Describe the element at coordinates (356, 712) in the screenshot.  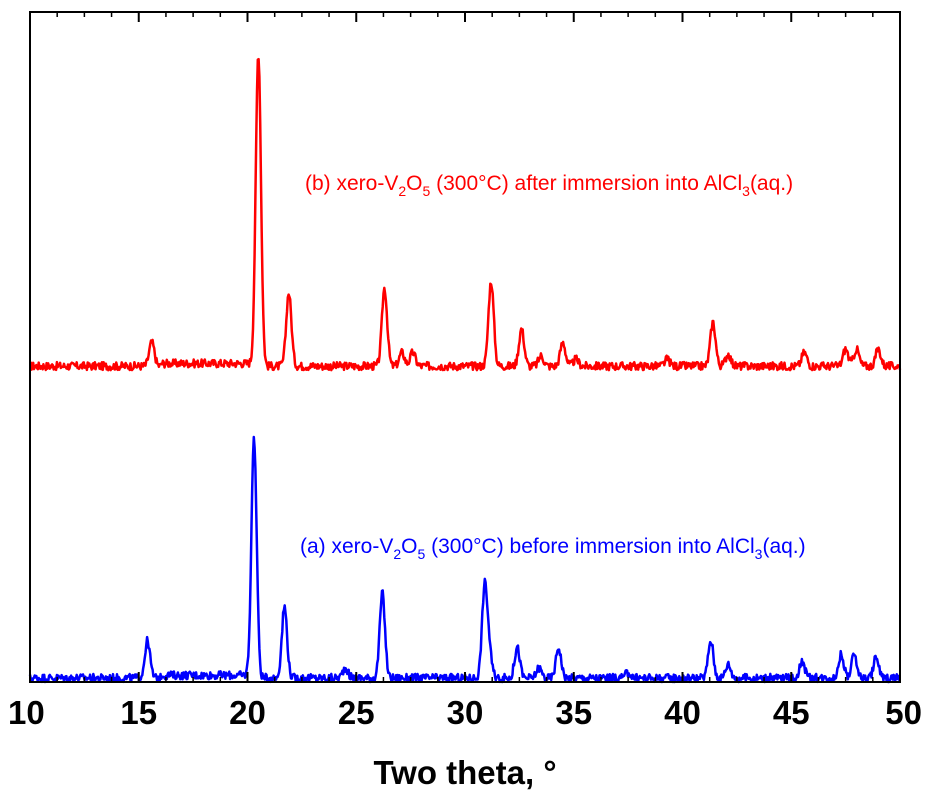
I see `x-tick-label: 25` at that location.